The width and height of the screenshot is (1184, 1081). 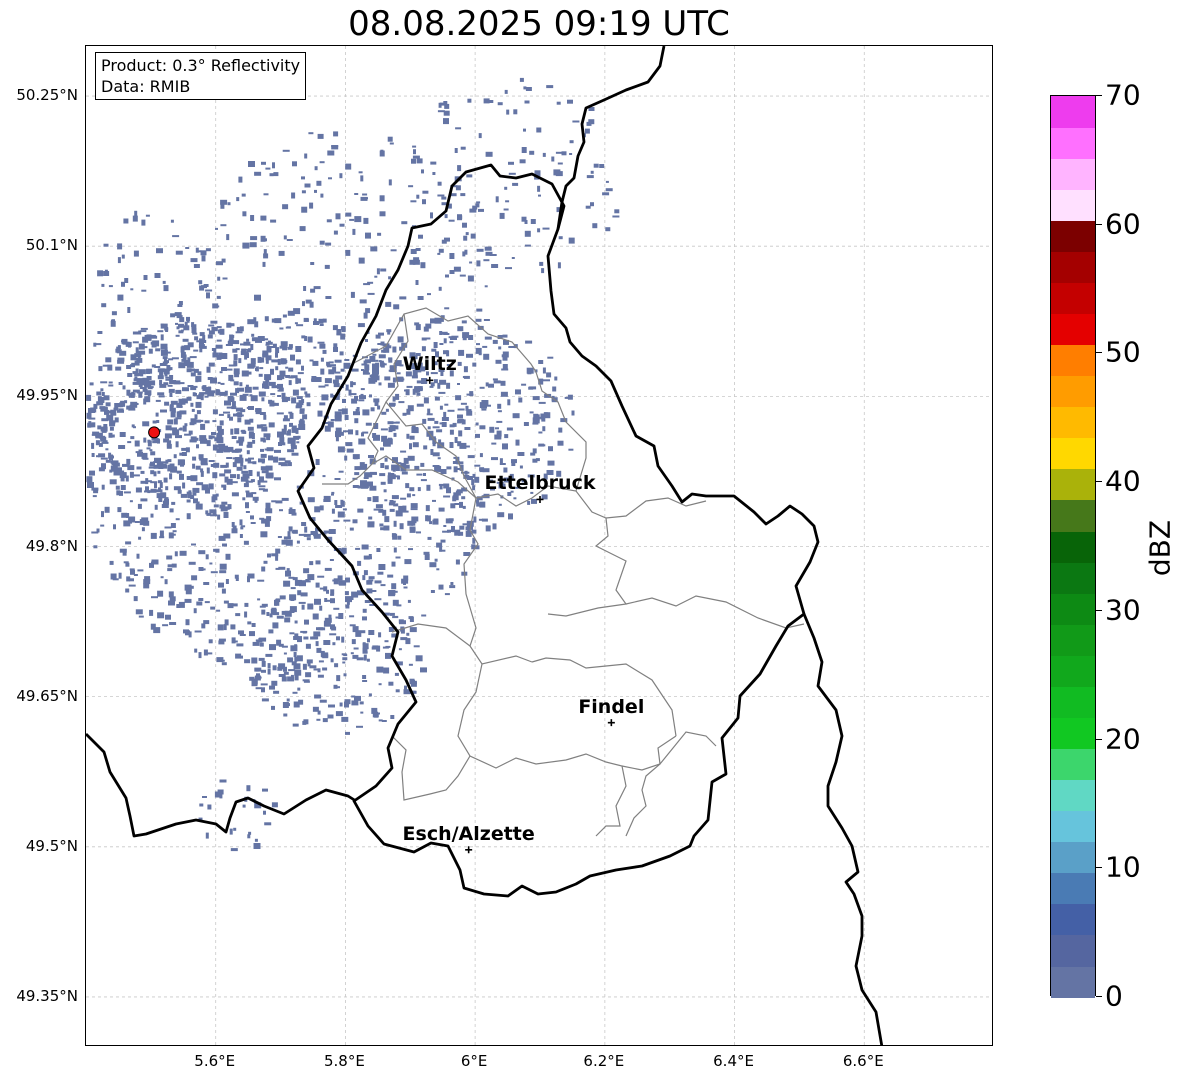 What do you see at coordinates (154, 432) in the screenshot?
I see `radar-site-marker` at bounding box center [154, 432].